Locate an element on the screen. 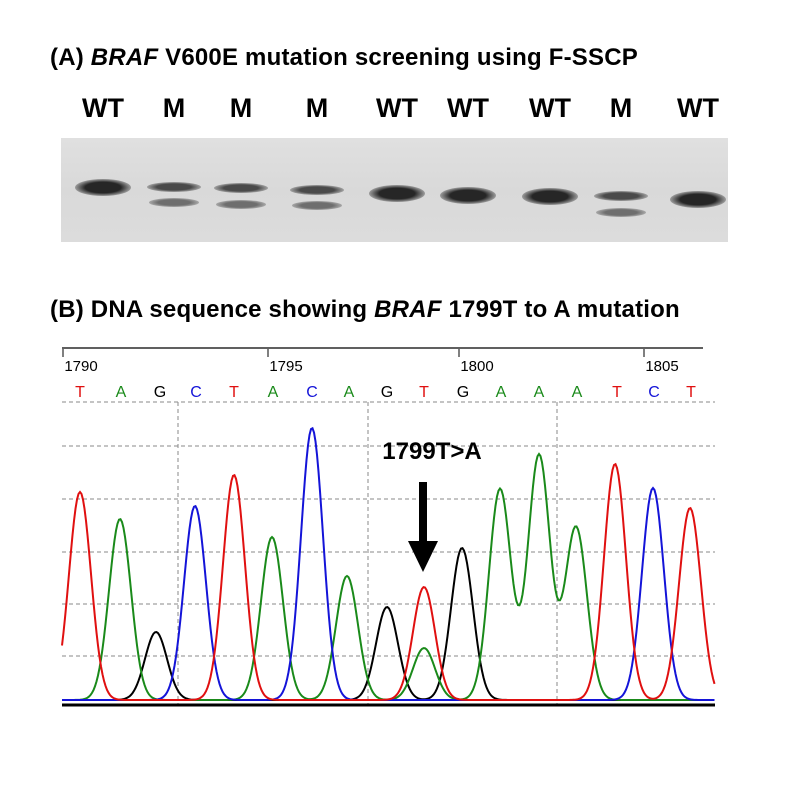 This screenshot has width=785, height=798. position-label: 1800 is located at coordinates (476, 366).